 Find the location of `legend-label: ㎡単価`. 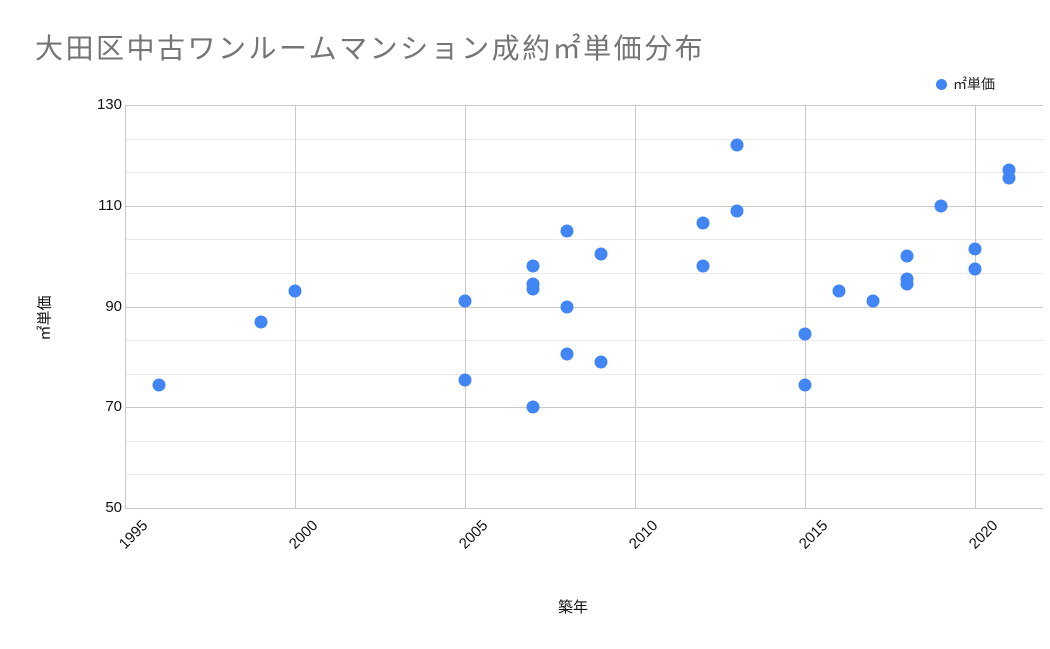

legend-label: ㎡単価 is located at coordinates (974, 84).